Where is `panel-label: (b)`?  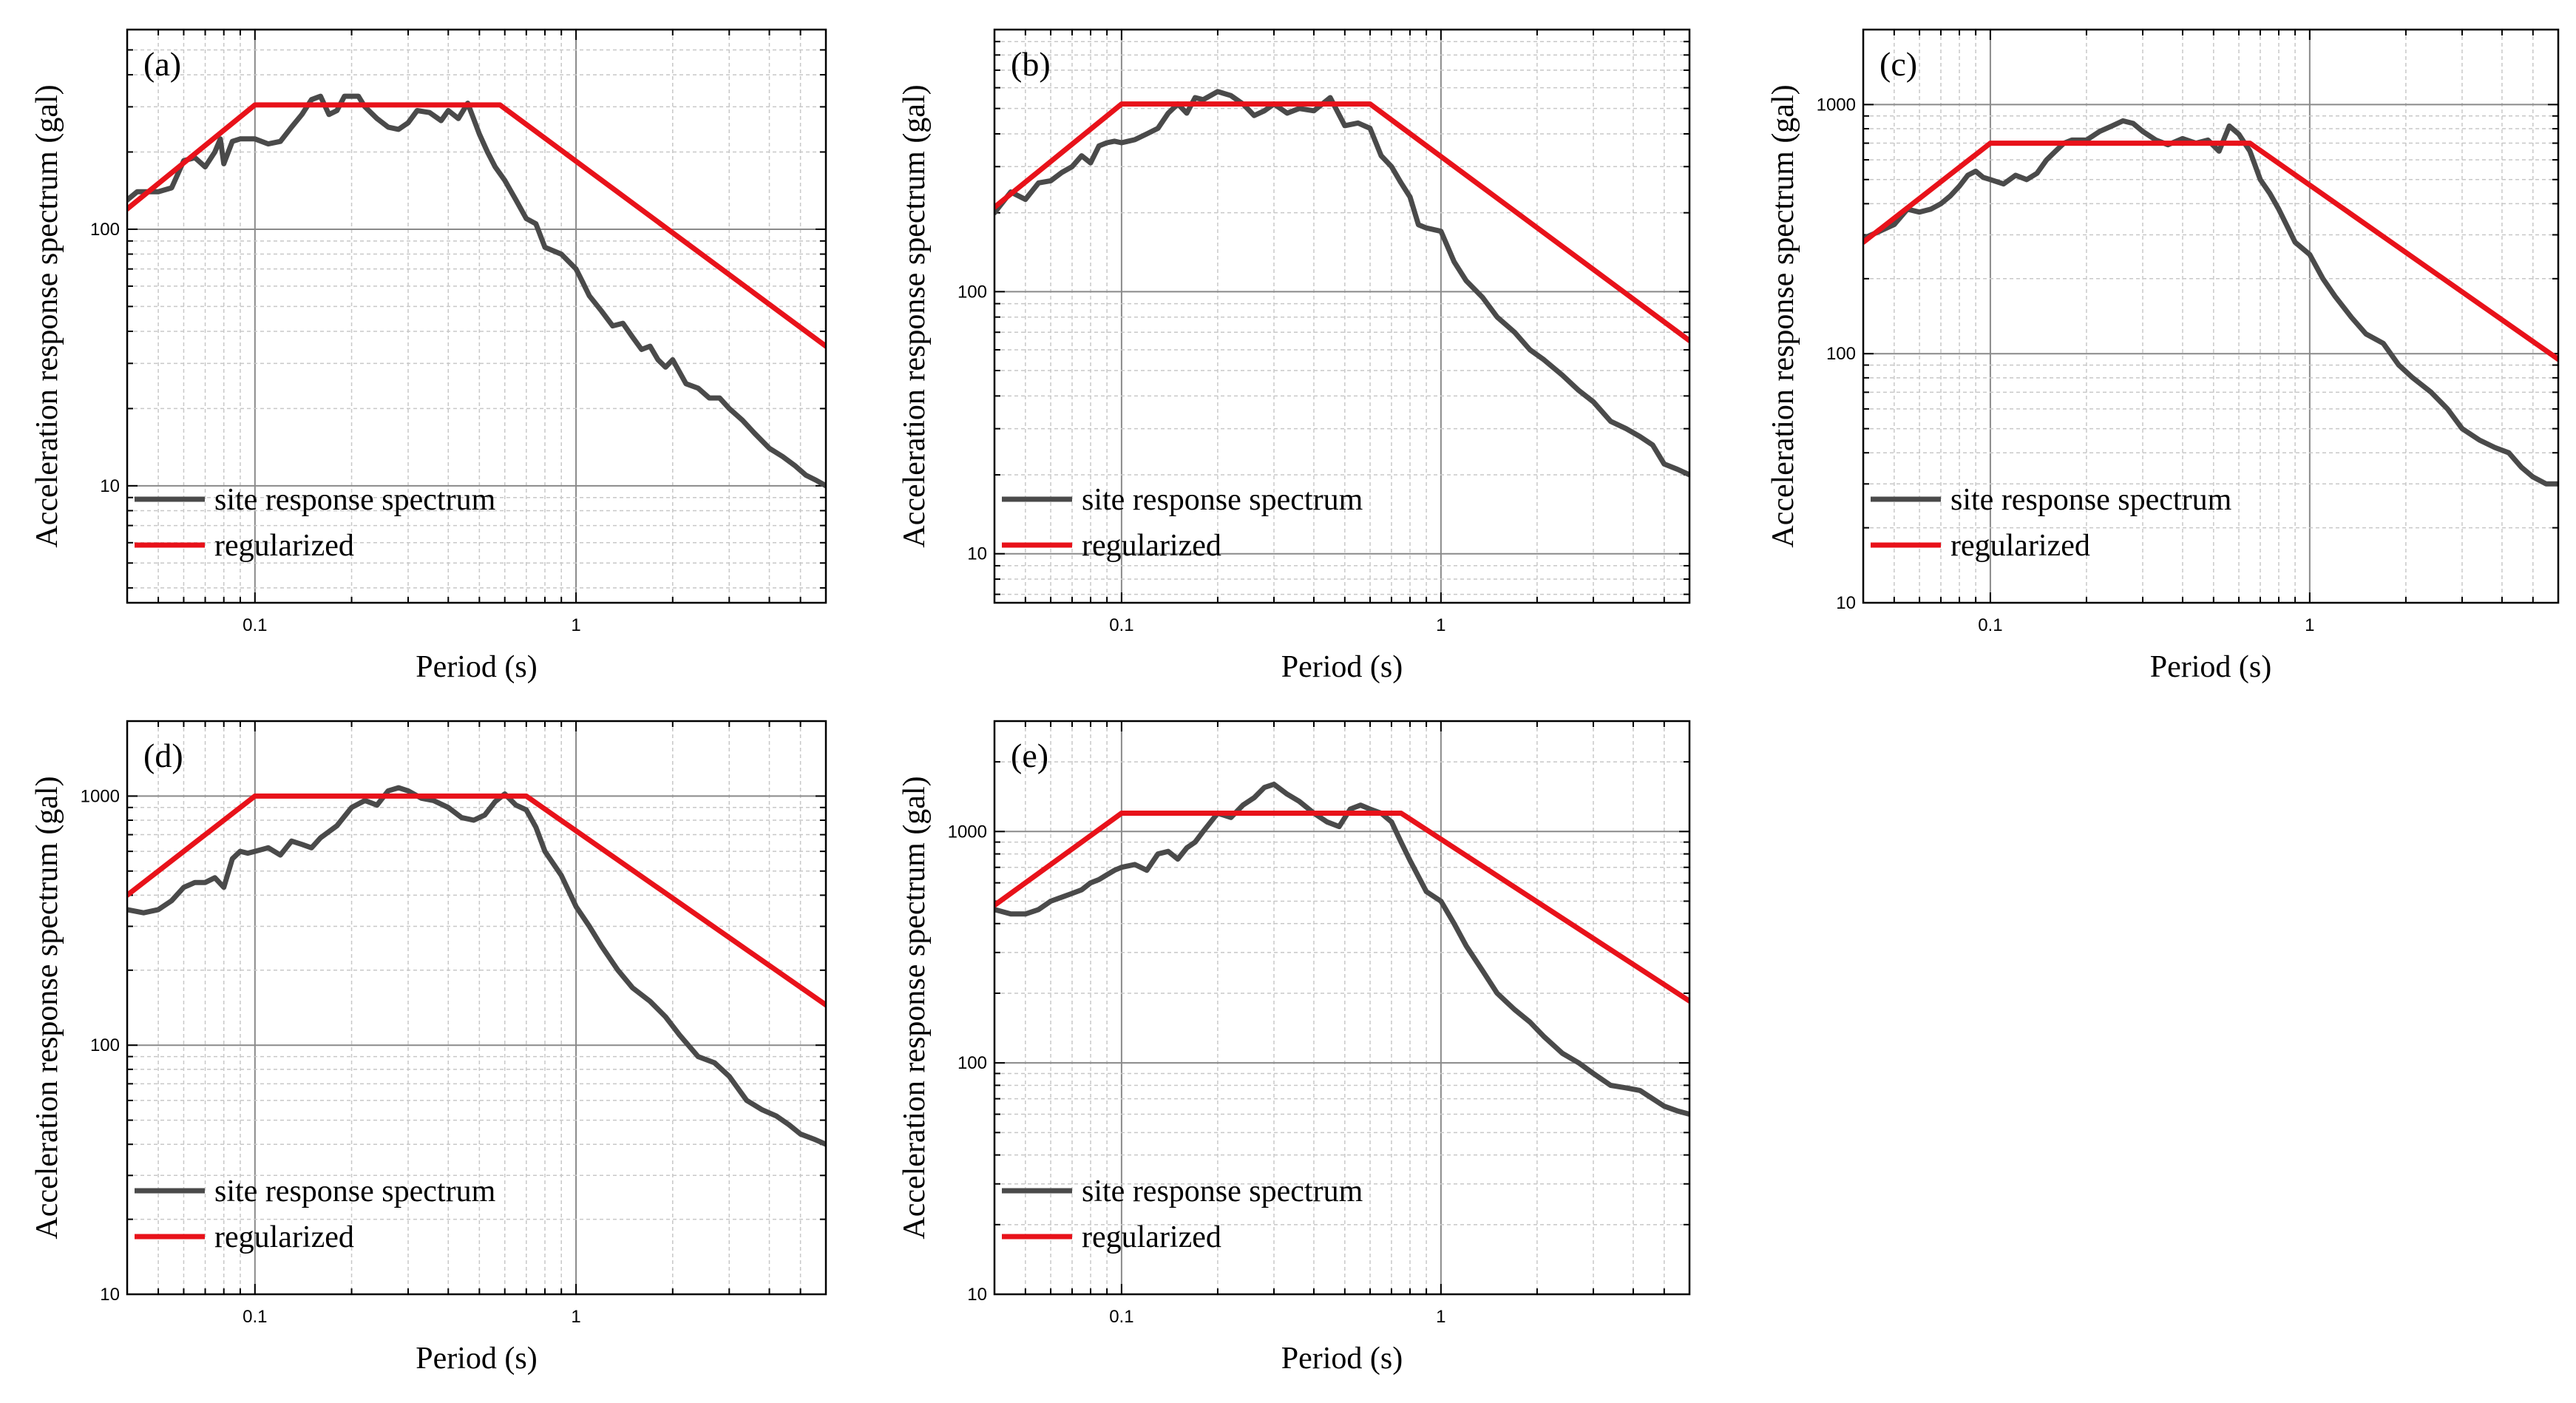 panel-label: (b) is located at coordinates (1031, 64).